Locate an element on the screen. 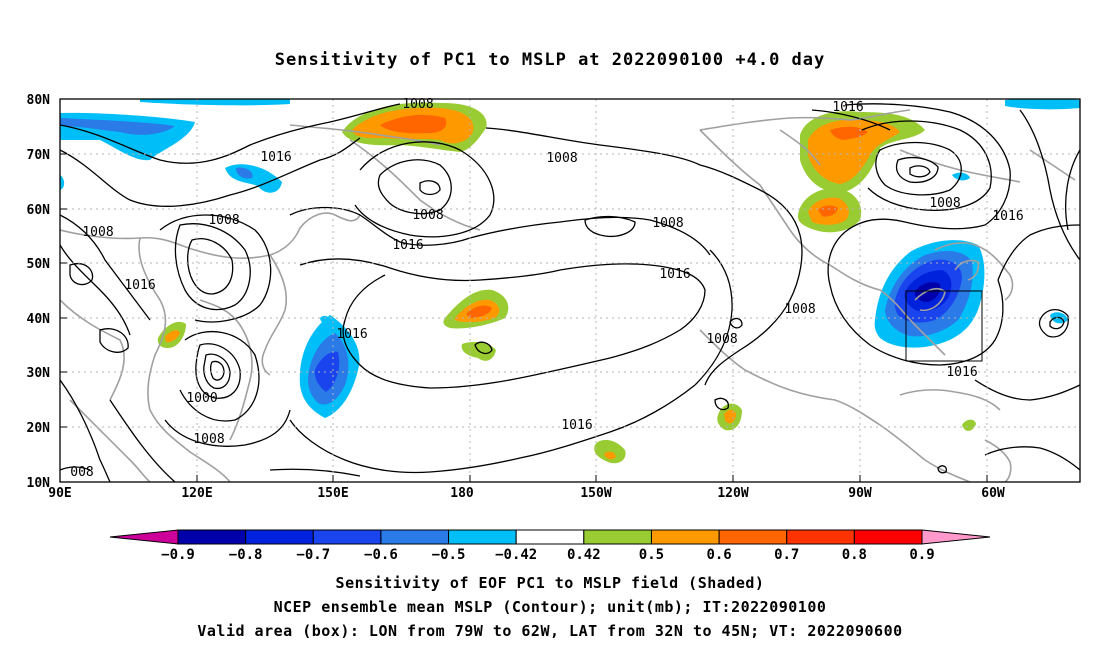  colorbar-tick-label: −0.6 is located at coordinates (381, 555).